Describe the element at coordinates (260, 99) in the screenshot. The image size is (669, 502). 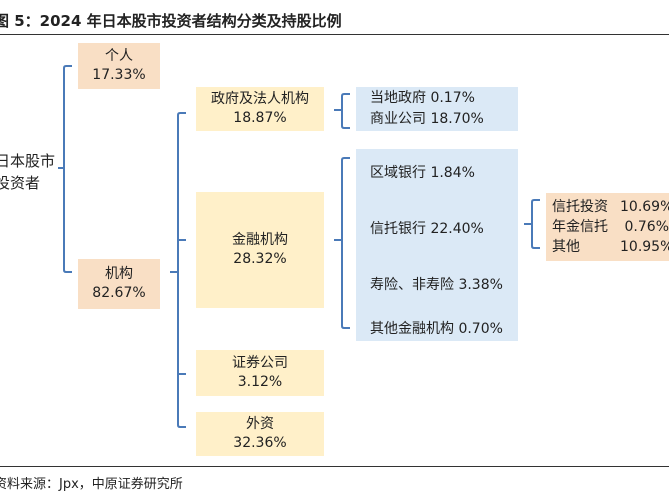
I see `gov-corp-label: 政府及法人机构` at that location.